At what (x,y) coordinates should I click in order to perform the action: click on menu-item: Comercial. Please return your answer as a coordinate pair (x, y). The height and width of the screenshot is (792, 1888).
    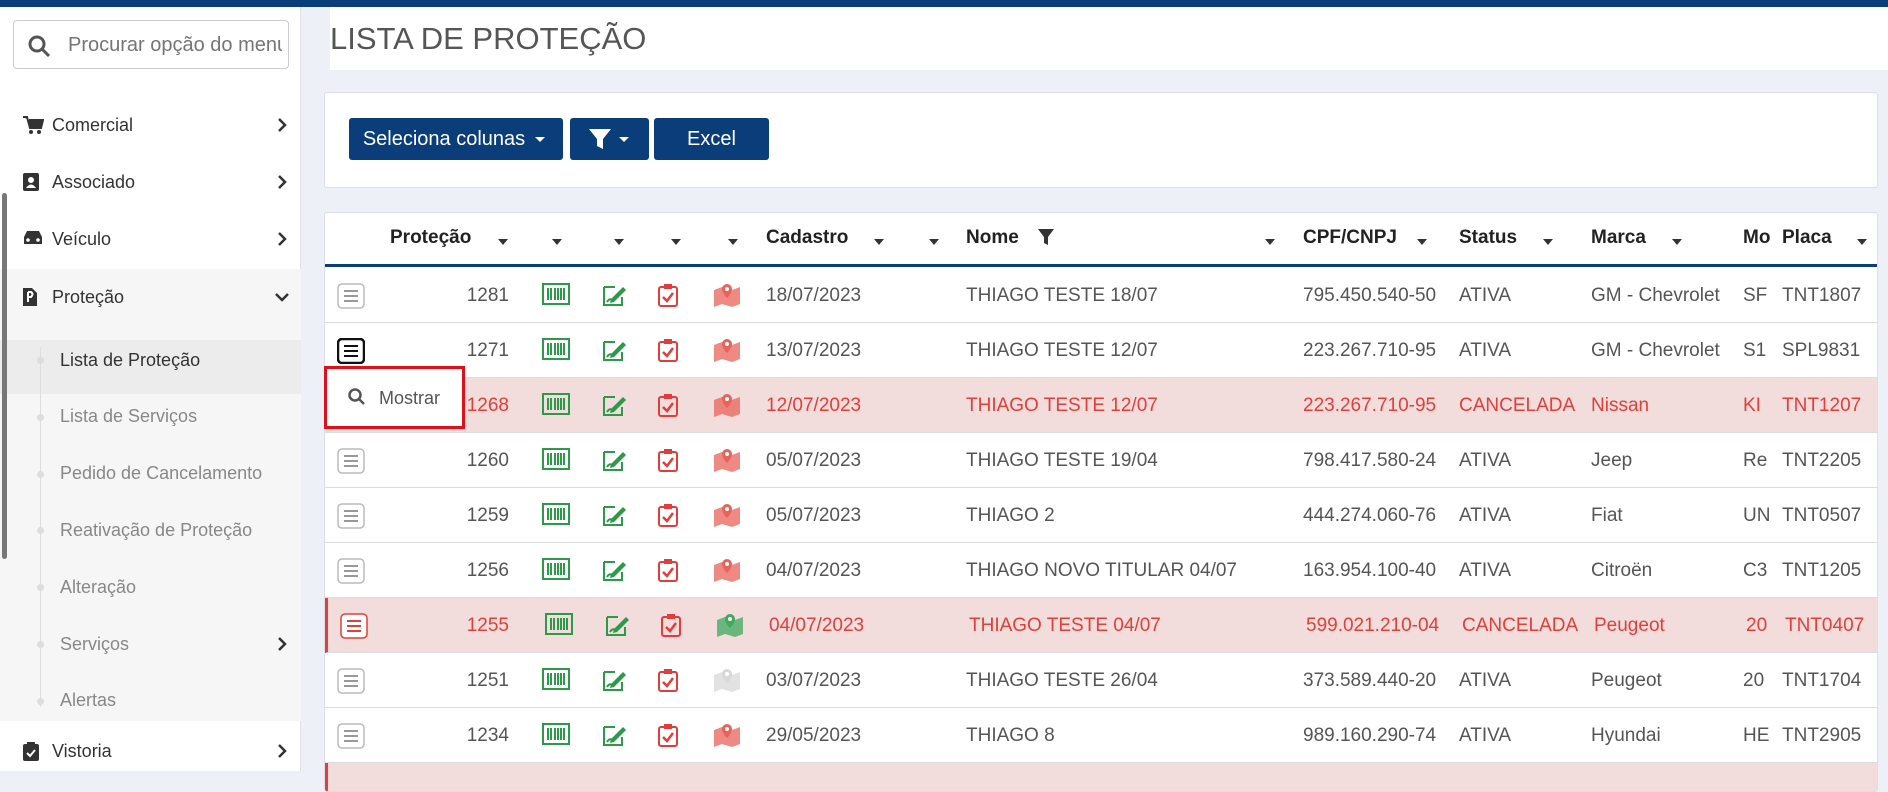
    Looking at the image, I should click on (150, 125).